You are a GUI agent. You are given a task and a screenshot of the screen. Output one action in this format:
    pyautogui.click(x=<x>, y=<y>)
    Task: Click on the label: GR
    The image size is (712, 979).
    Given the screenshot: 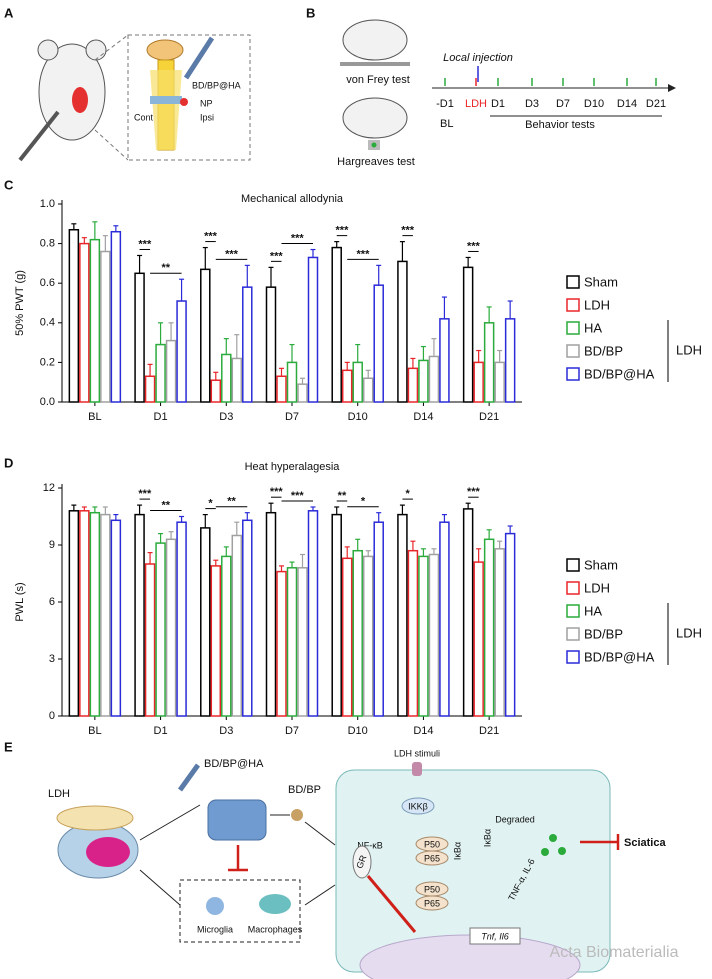 What is the action you would take?
    pyautogui.click(x=361, y=861)
    